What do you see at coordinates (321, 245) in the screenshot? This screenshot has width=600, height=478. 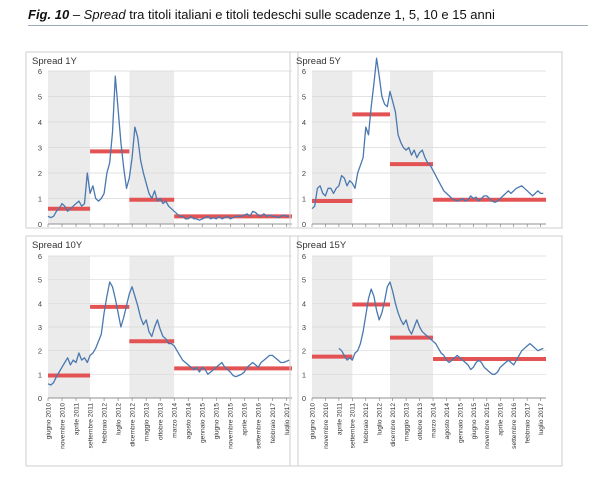 I see `chart-title: Spread 15Y` at bounding box center [321, 245].